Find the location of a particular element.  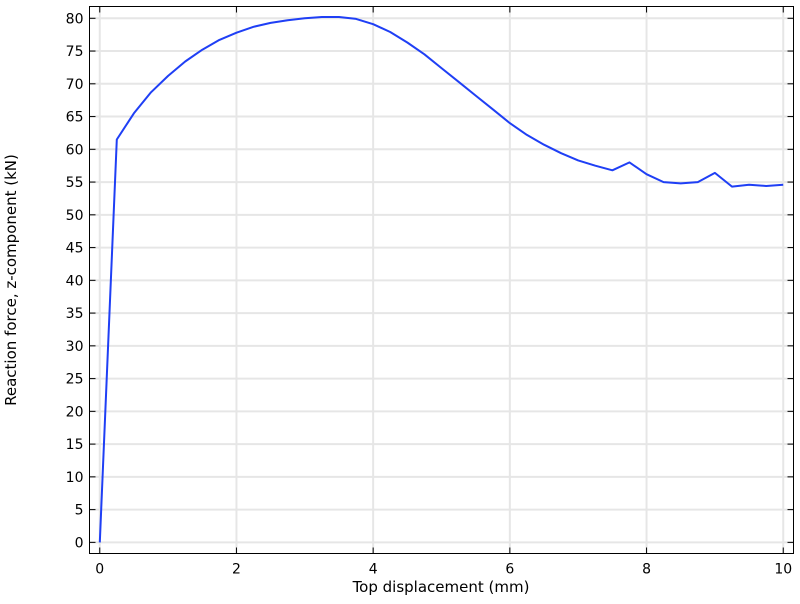

y-tick-label: 25 is located at coordinates (75, 380).